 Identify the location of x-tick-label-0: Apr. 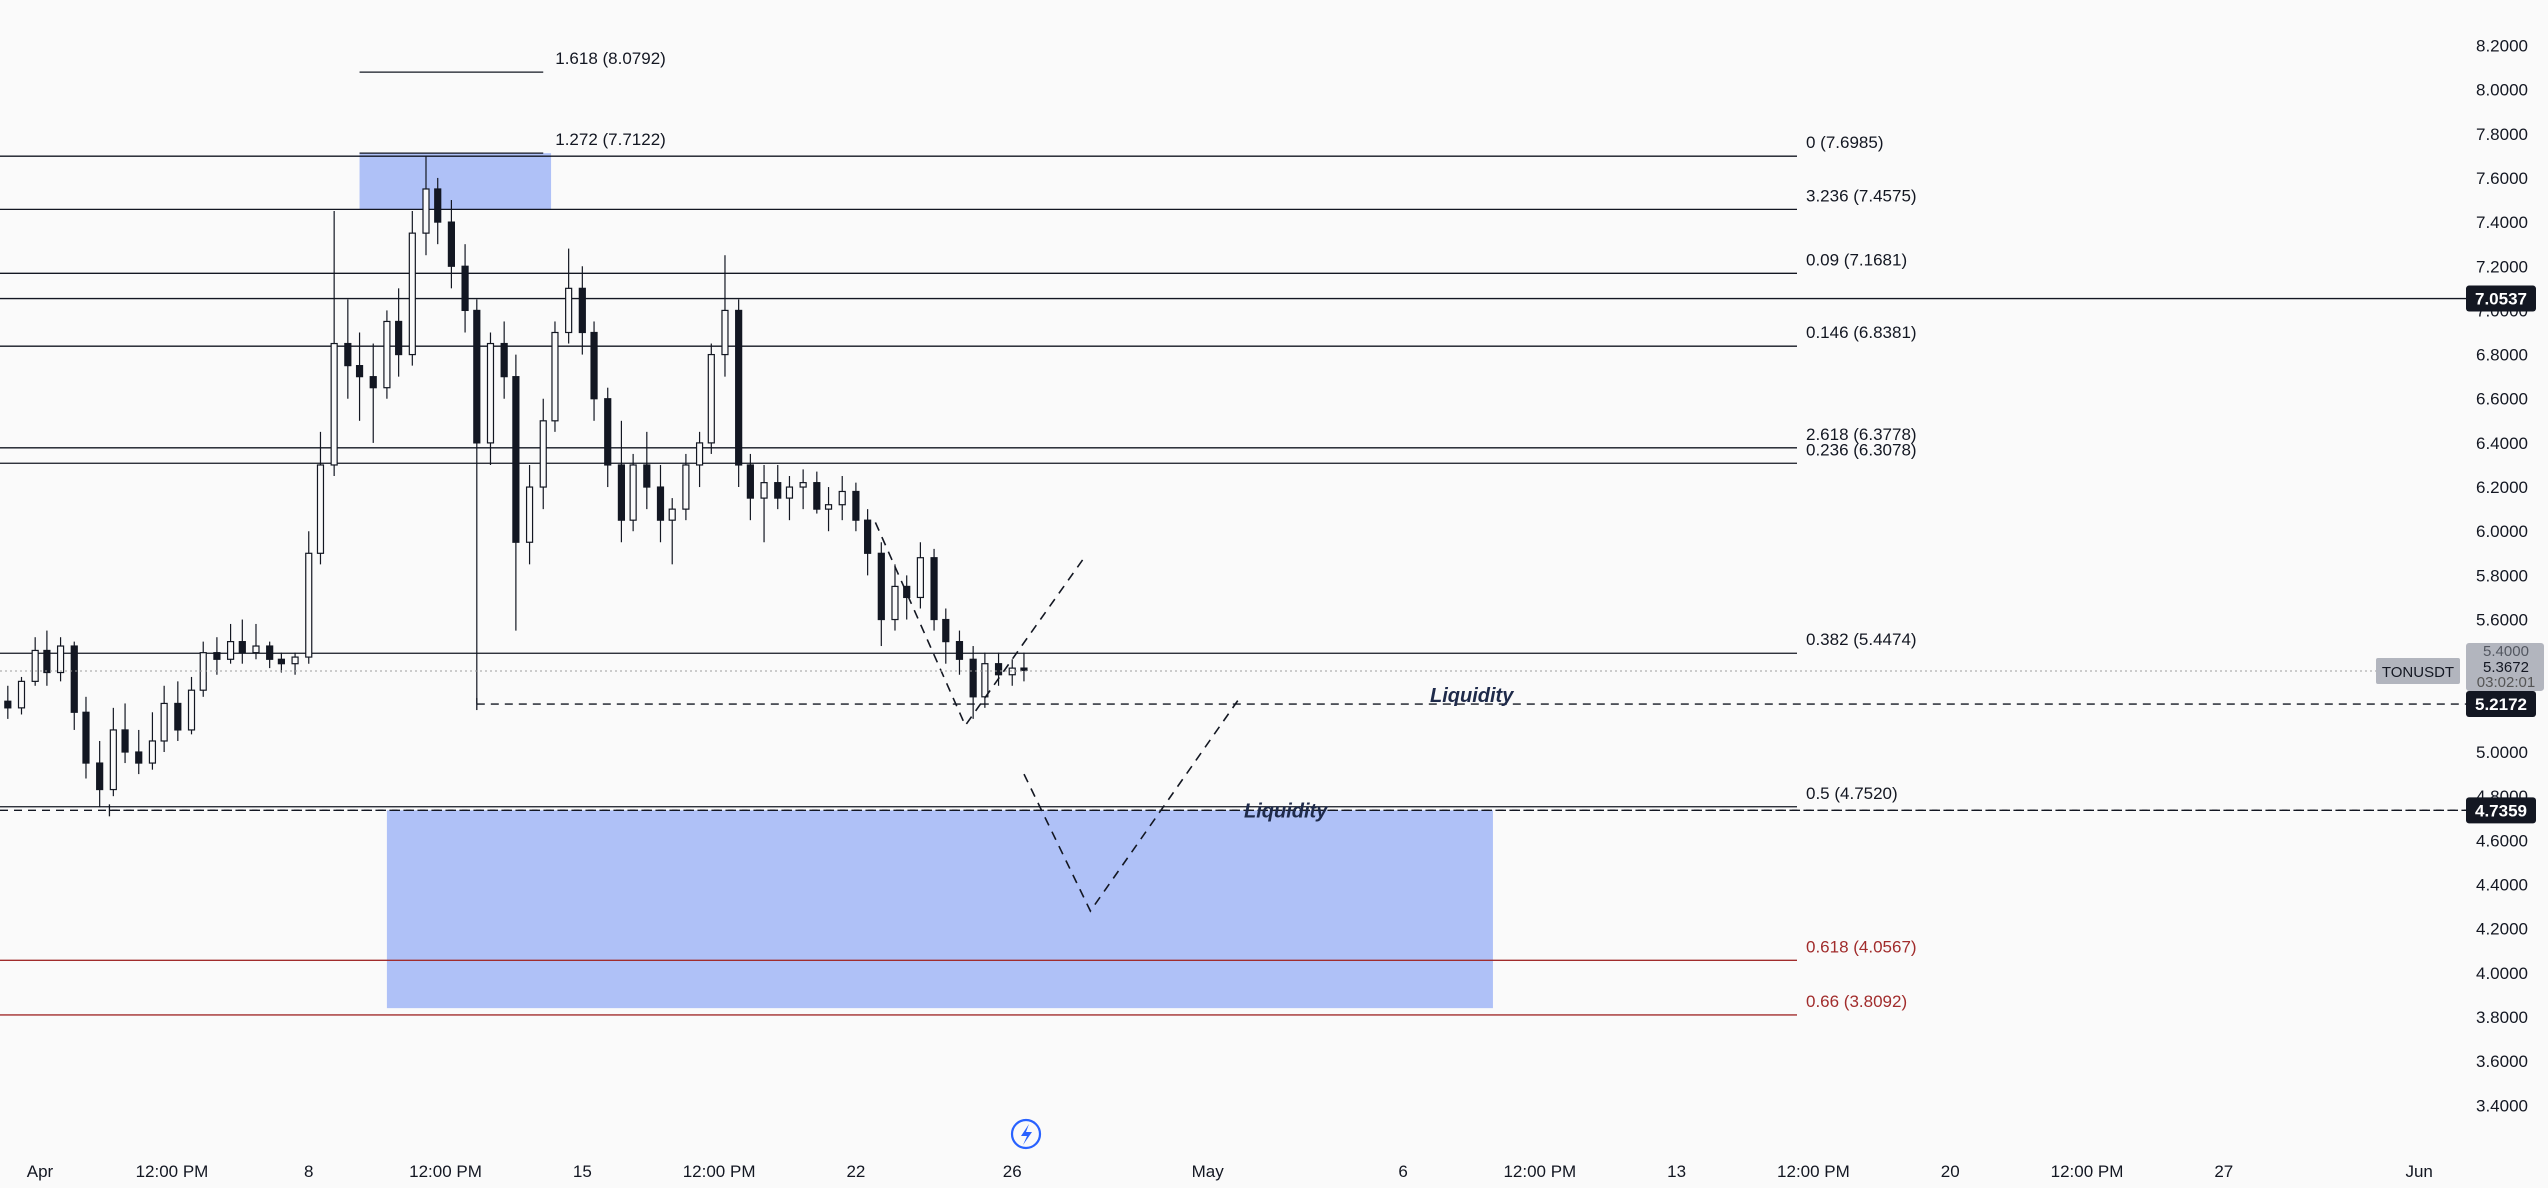
(40, 1171).